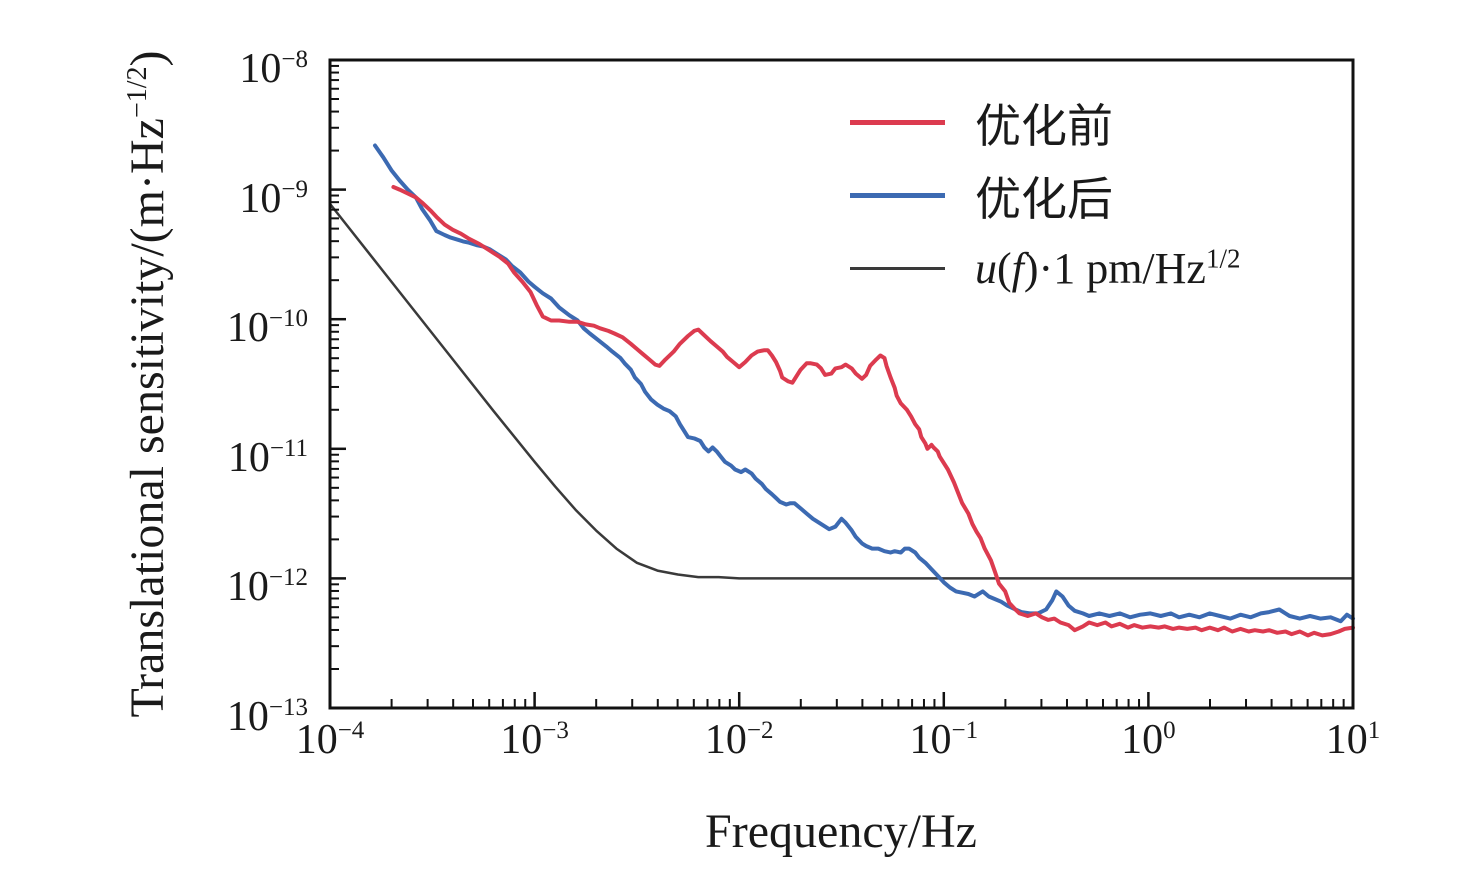  Describe the element at coordinates (147, 58) in the screenshot. I see `y-axis-title-close: )` at that location.